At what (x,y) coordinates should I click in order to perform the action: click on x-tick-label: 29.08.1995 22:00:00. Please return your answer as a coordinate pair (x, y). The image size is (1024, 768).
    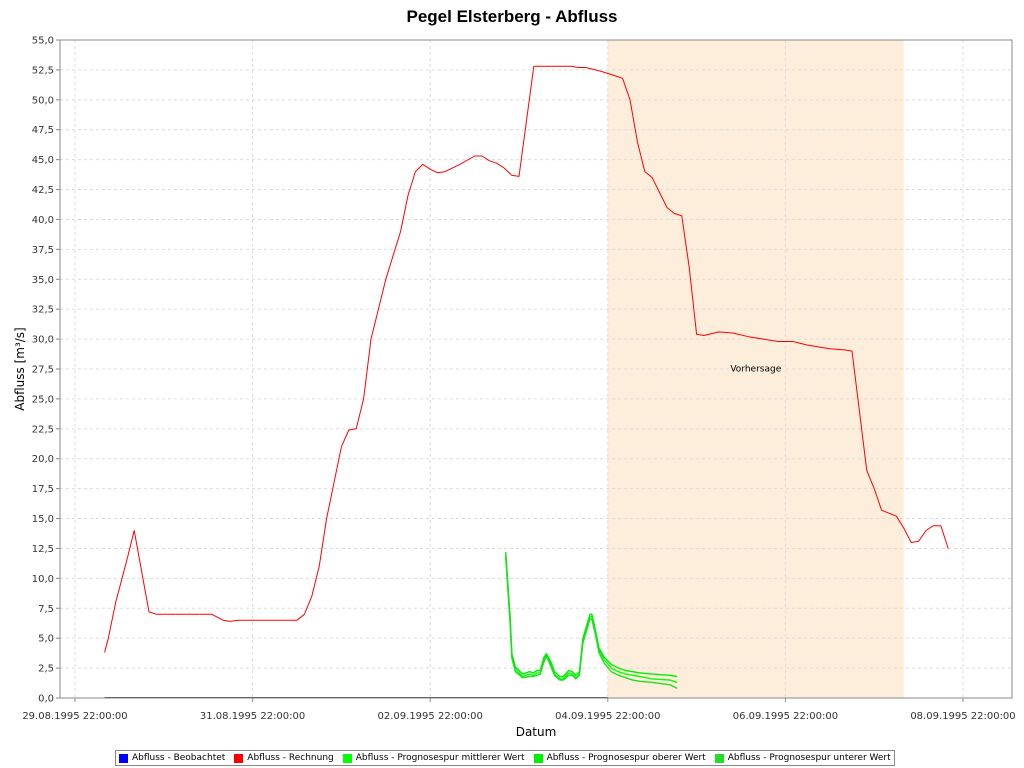
    Looking at the image, I should click on (74, 716).